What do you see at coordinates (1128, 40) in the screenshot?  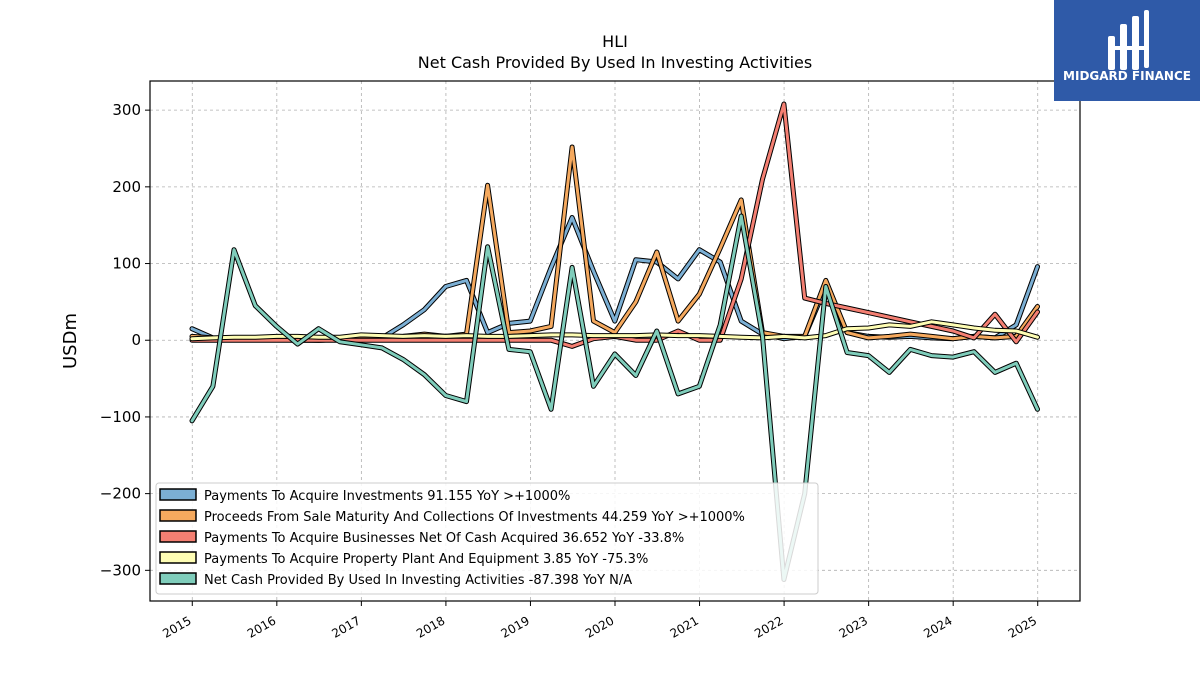 I see `logo-mark-icon` at bounding box center [1128, 40].